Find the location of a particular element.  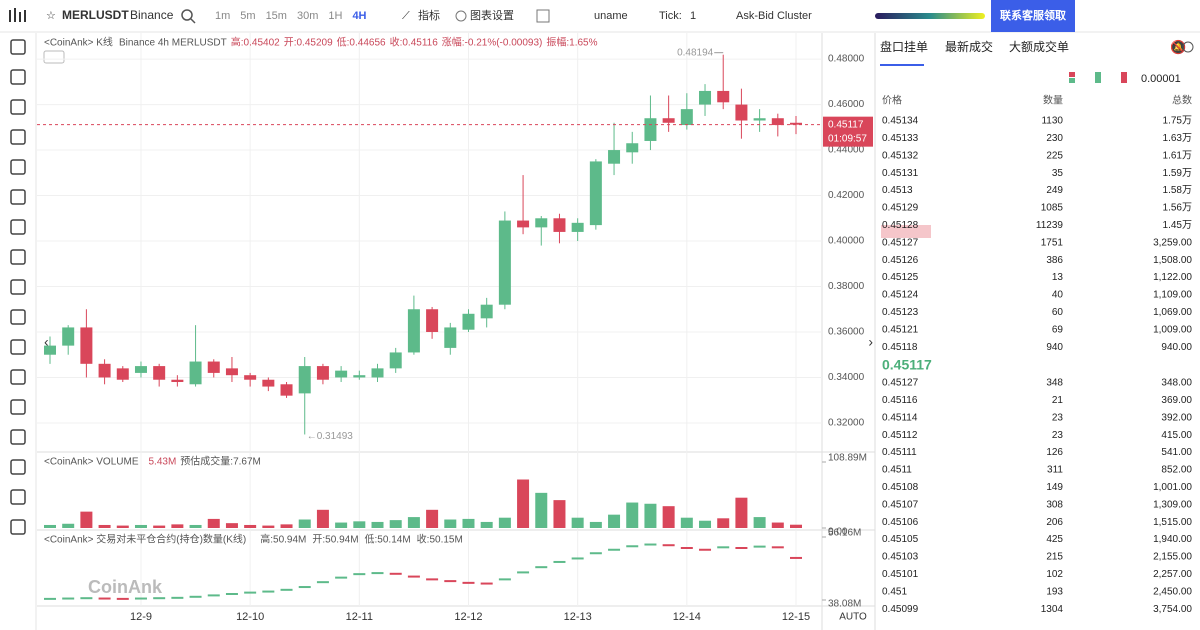

symbol: MERLUSDT is located at coordinates (95, 15).